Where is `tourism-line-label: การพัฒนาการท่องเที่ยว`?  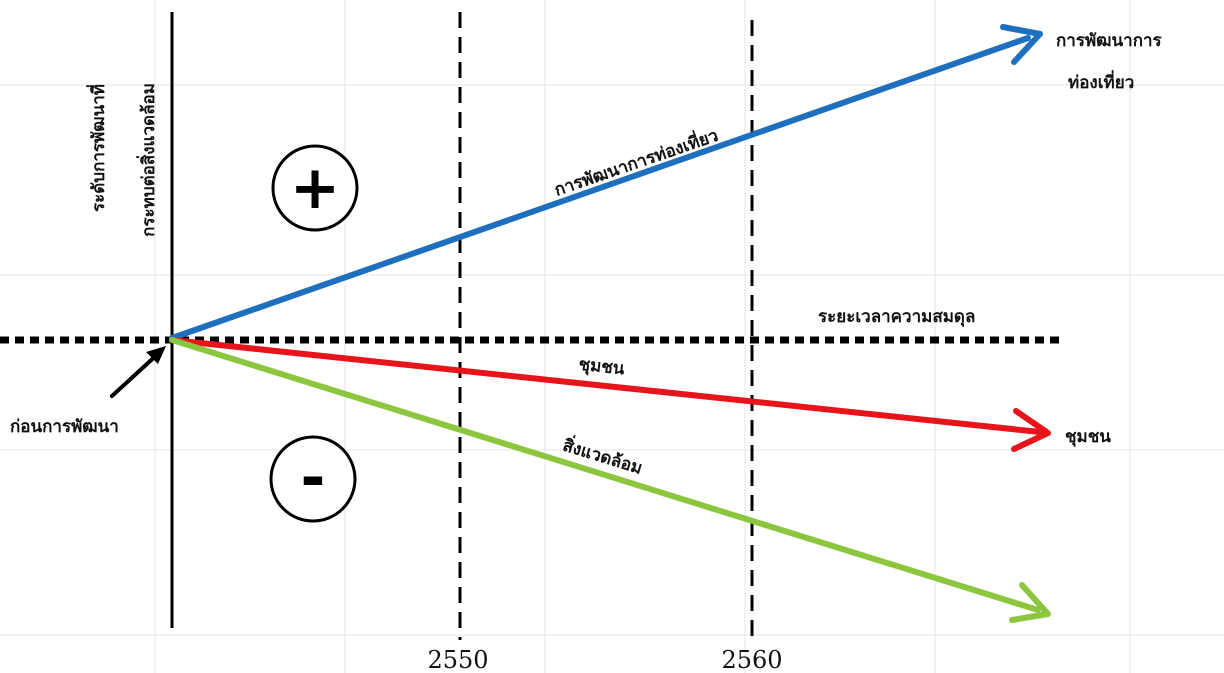
tourism-line-label: การพัฒนาการท่องเที่ยว is located at coordinates (636, 162).